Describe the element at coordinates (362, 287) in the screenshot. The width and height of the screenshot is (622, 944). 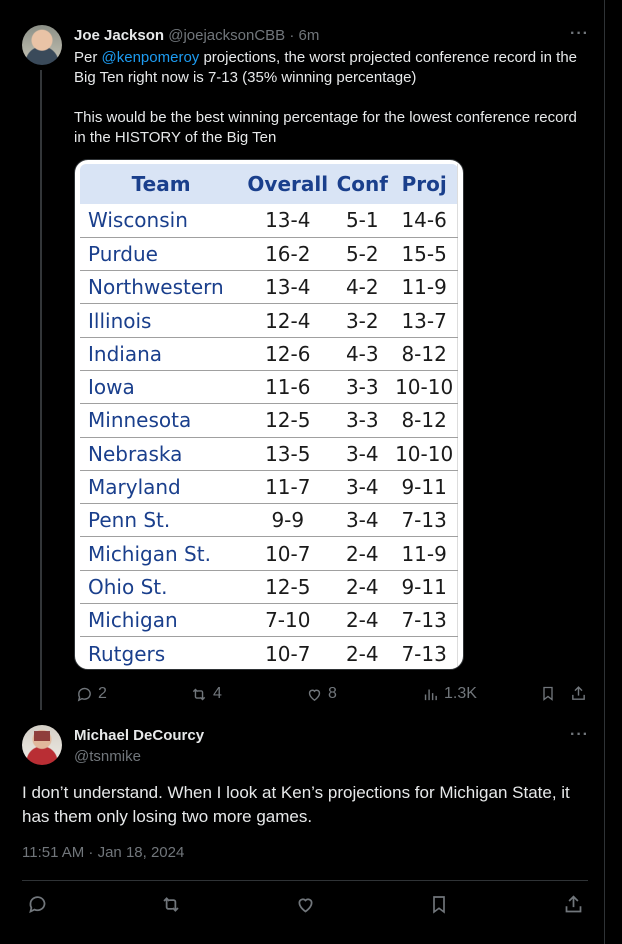
I see `cell-conf: 4-2` at that location.